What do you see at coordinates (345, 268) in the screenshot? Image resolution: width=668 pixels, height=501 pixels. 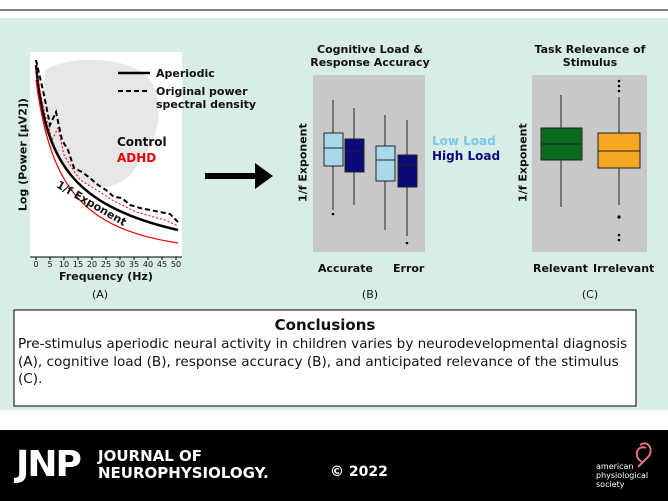 I see `category-label: Accurate` at bounding box center [345, 268].